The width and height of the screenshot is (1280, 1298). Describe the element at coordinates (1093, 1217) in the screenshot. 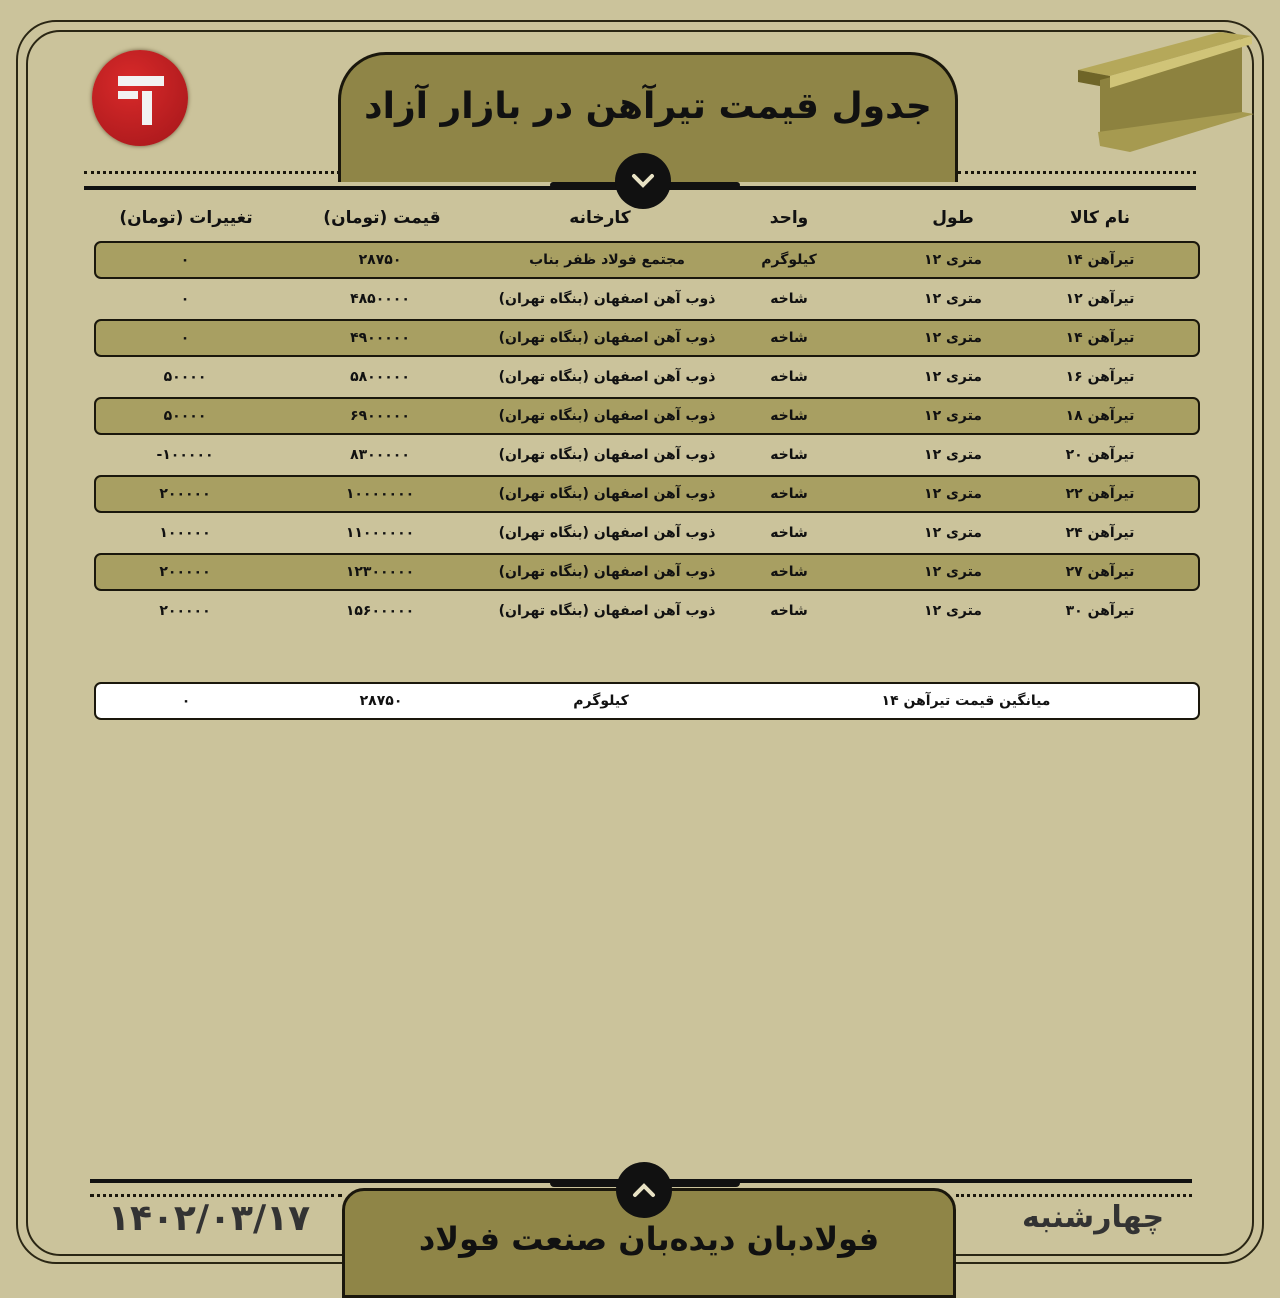

I see `footer-day: چهارشنبه` at that location.